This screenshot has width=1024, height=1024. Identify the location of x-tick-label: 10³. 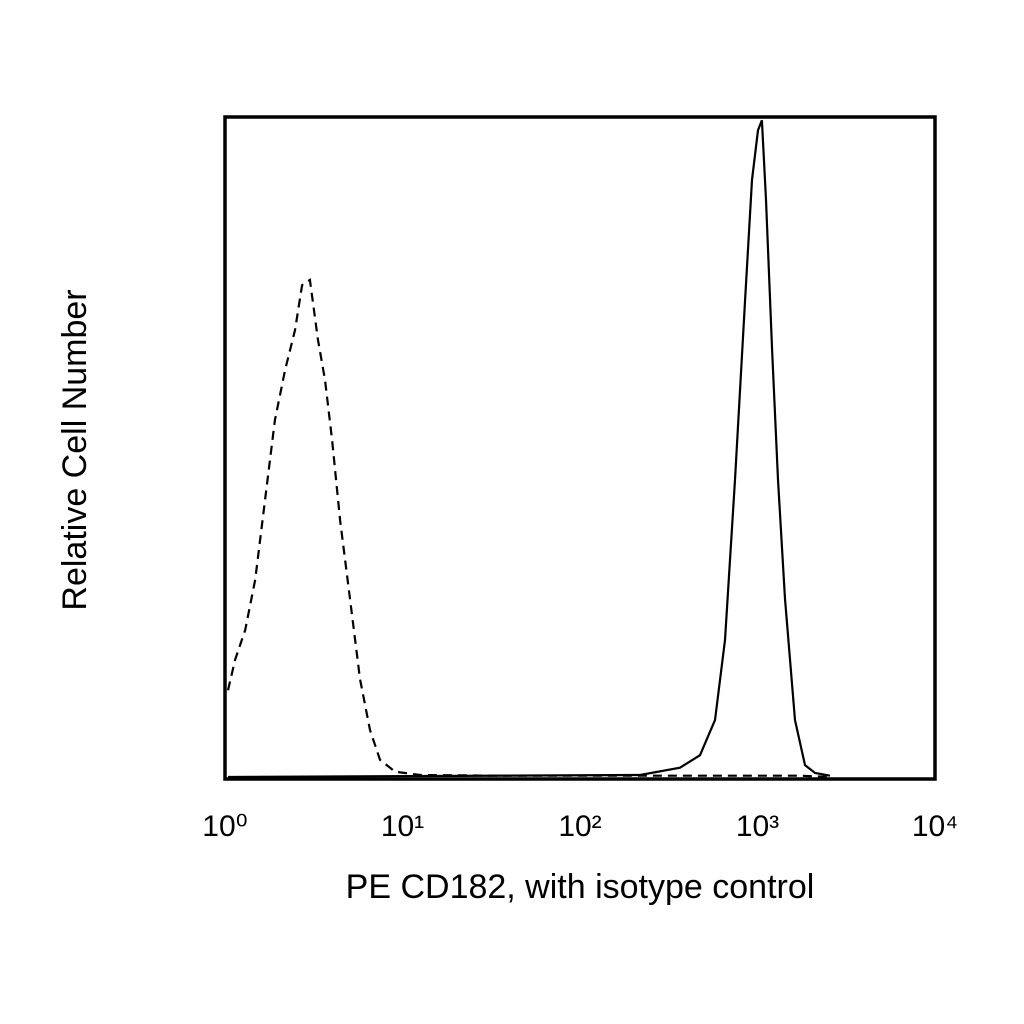
(757, 826).